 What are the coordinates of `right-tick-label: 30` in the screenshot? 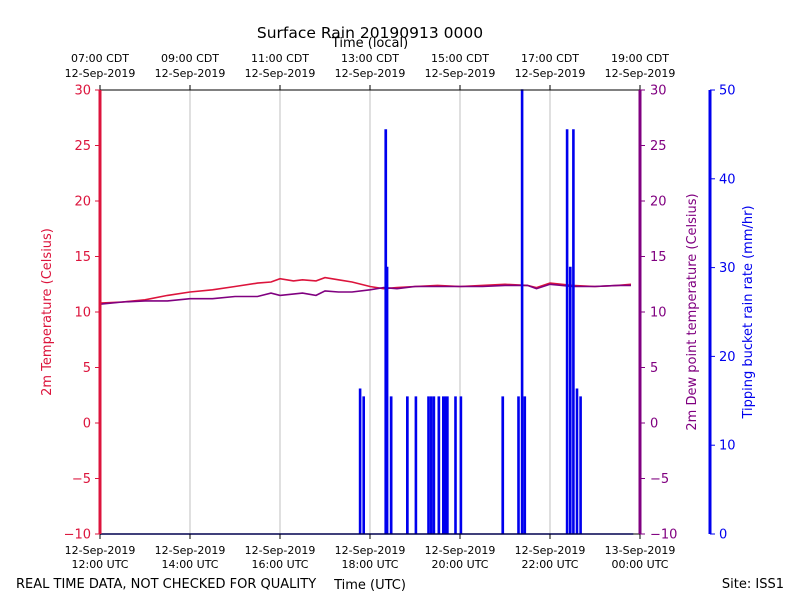 It's located at (658, 91).